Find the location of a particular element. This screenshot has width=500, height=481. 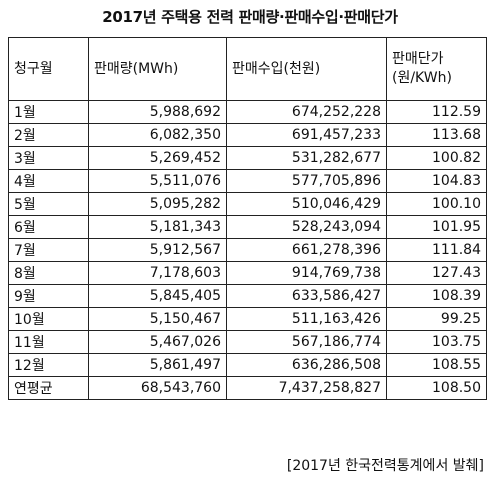

cell-price: 99.25 is located at coordinates (436, 319).